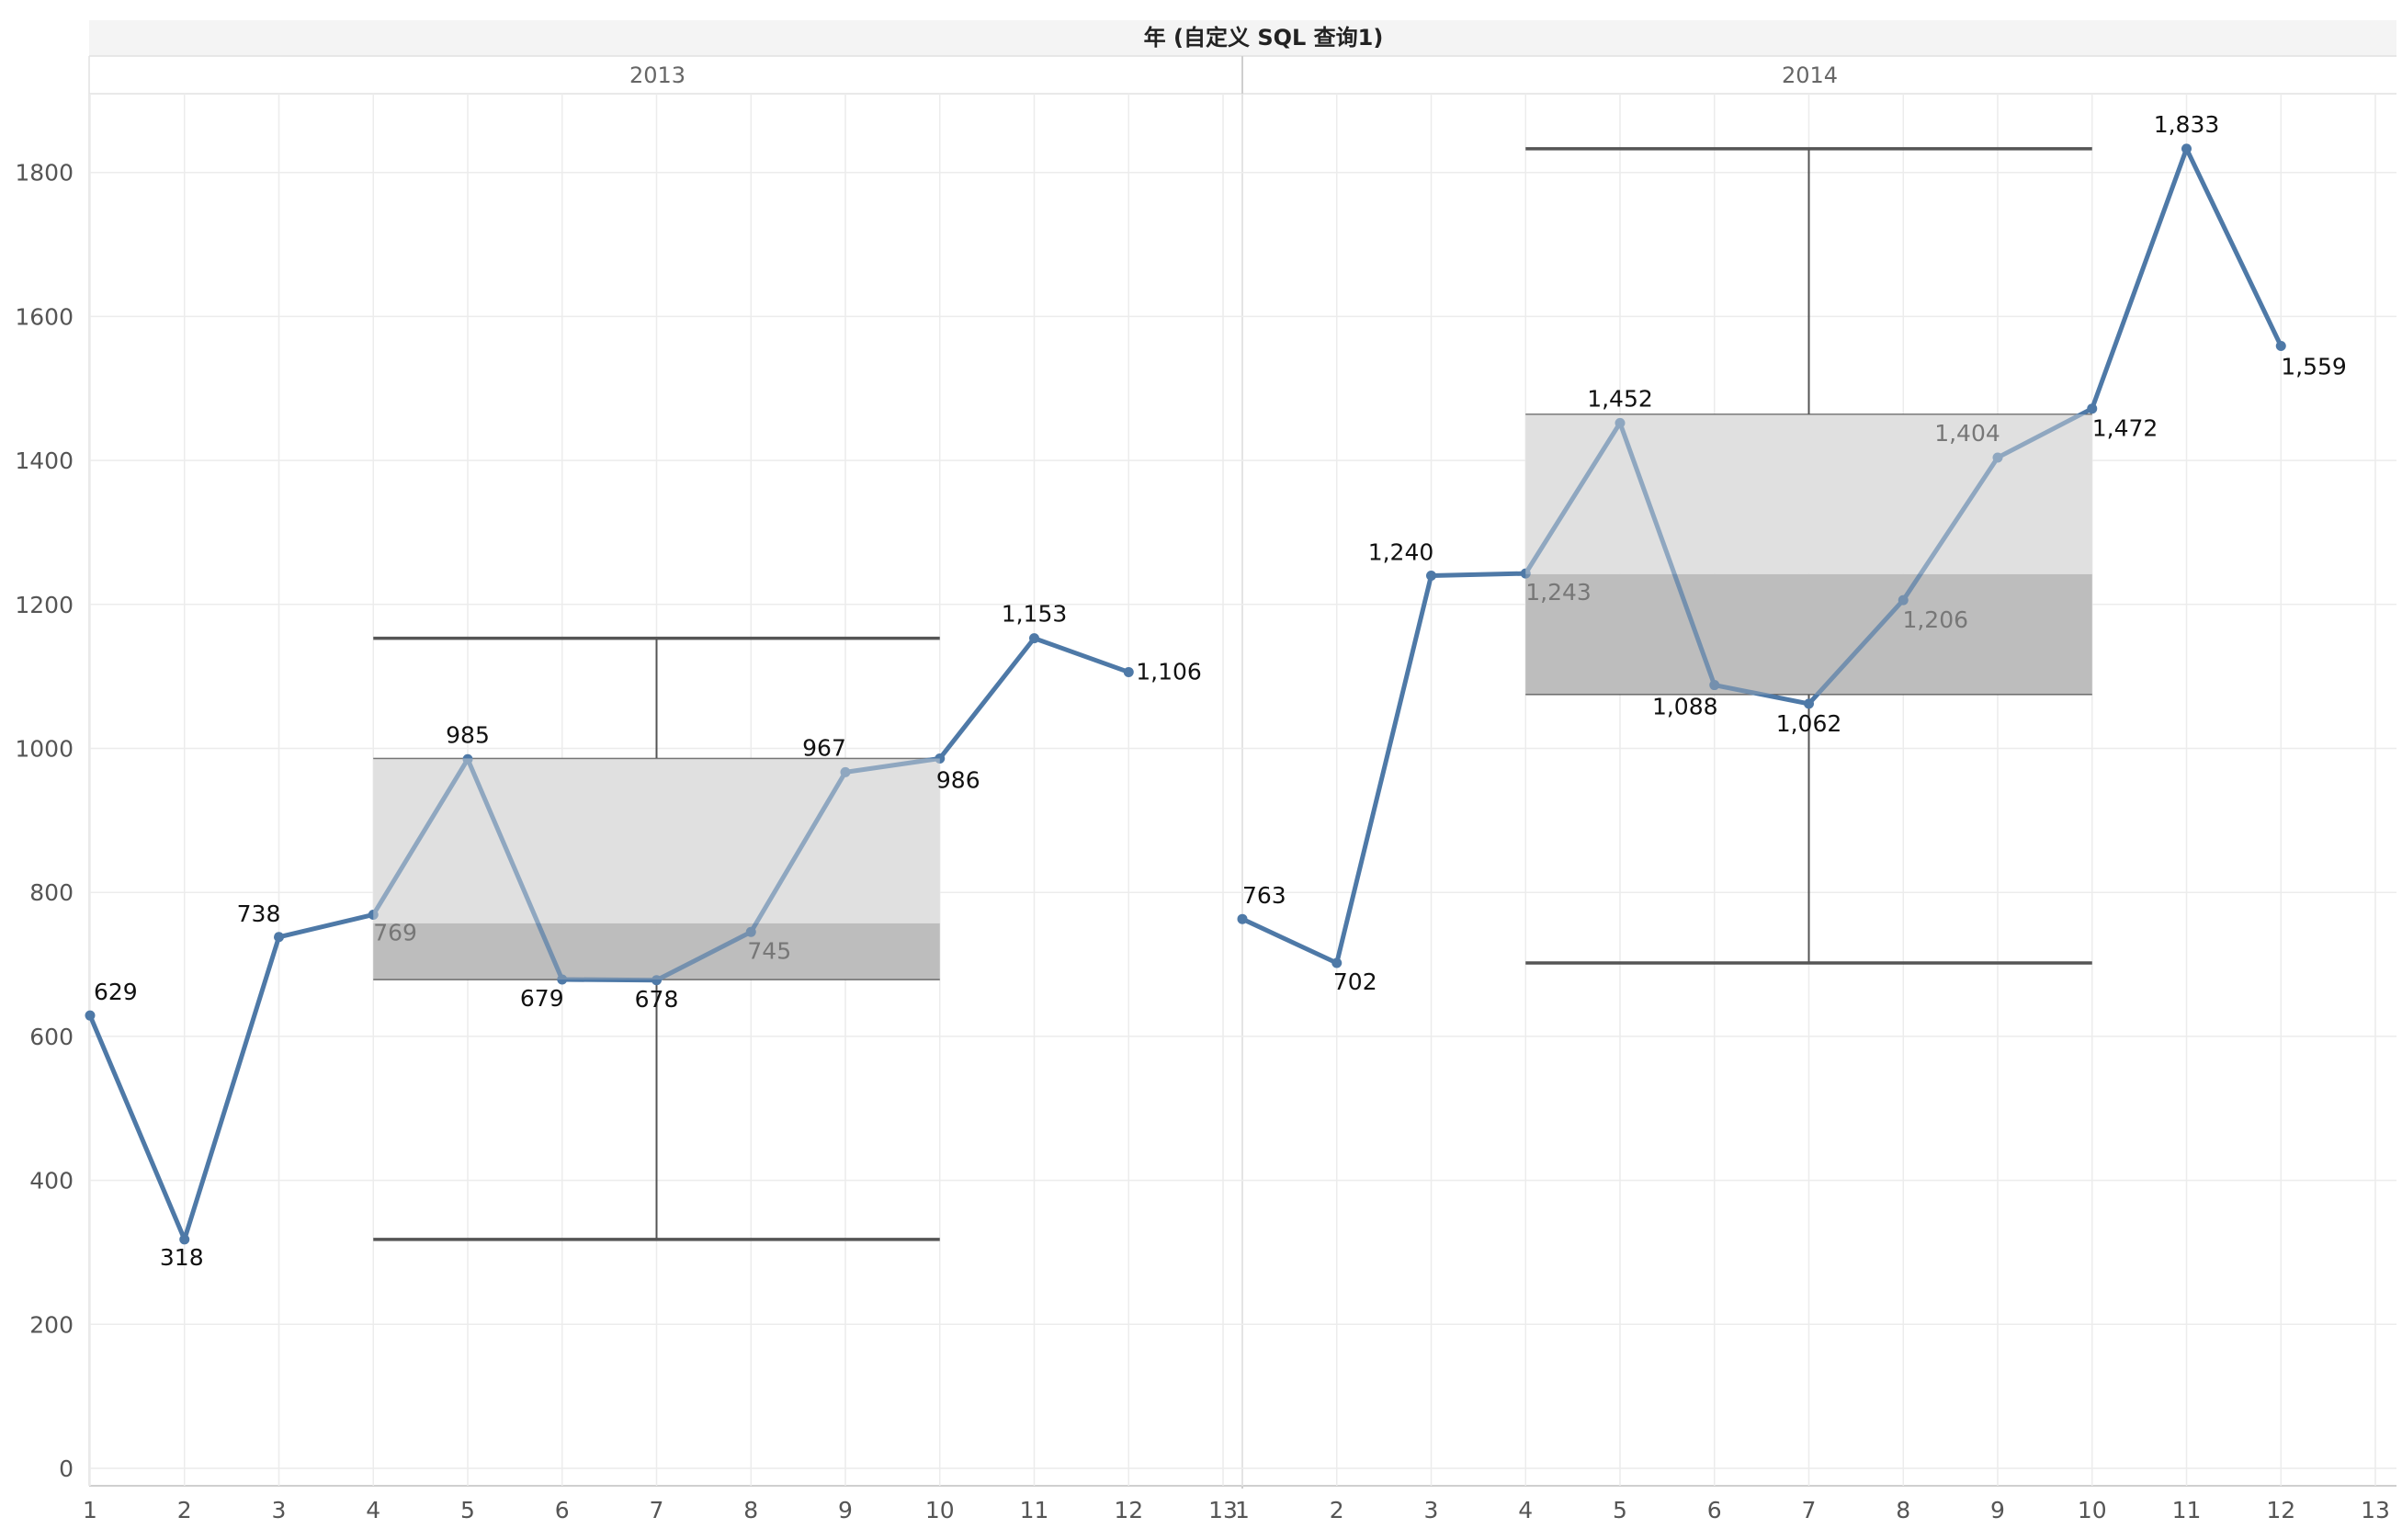 The height and width of the screenshot is (1540, 2402). I want to click on y-tick-label-1000: 1000, so click(44, 749).